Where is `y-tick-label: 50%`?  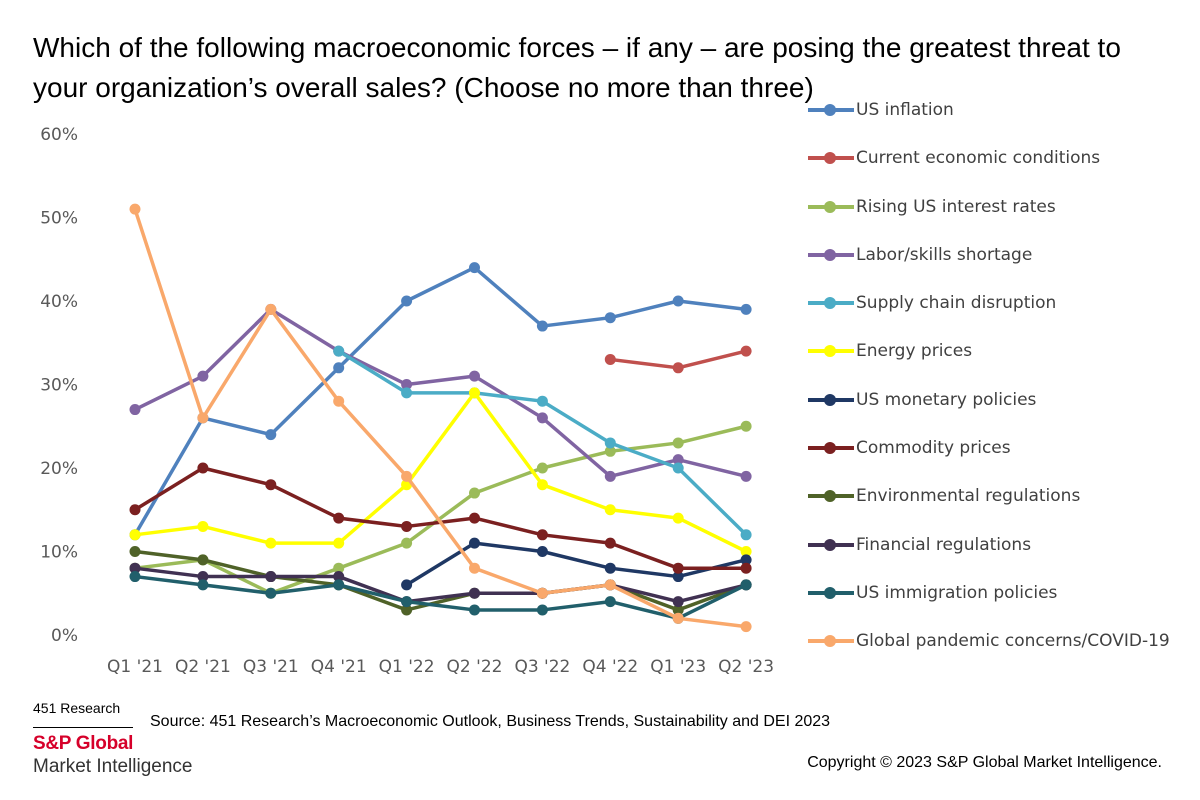 y-tick-label: 50% is located at coordinates (59, 219).